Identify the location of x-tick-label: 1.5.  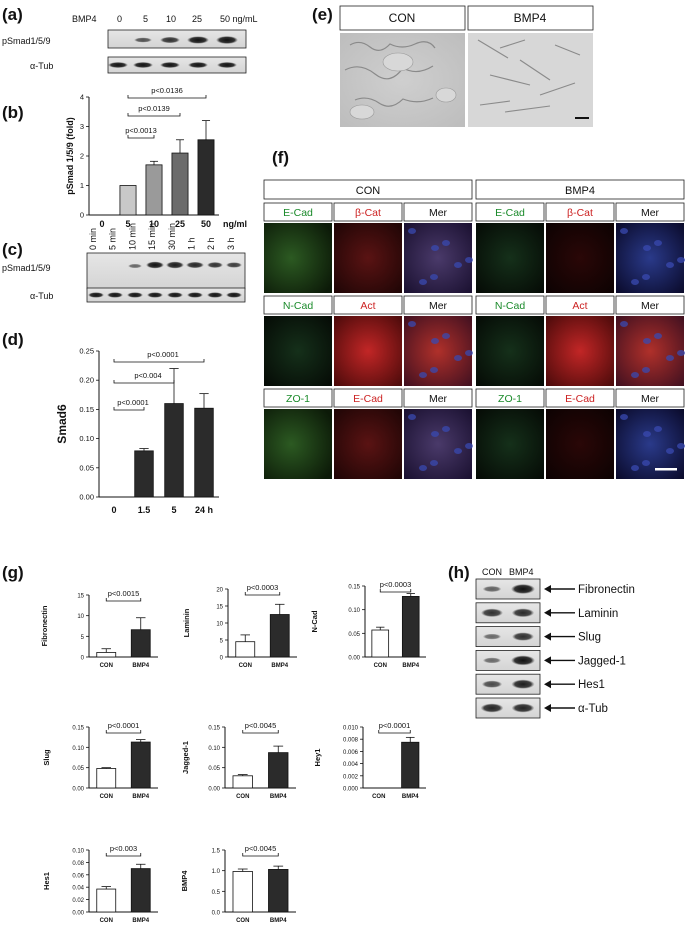
(144, 510).